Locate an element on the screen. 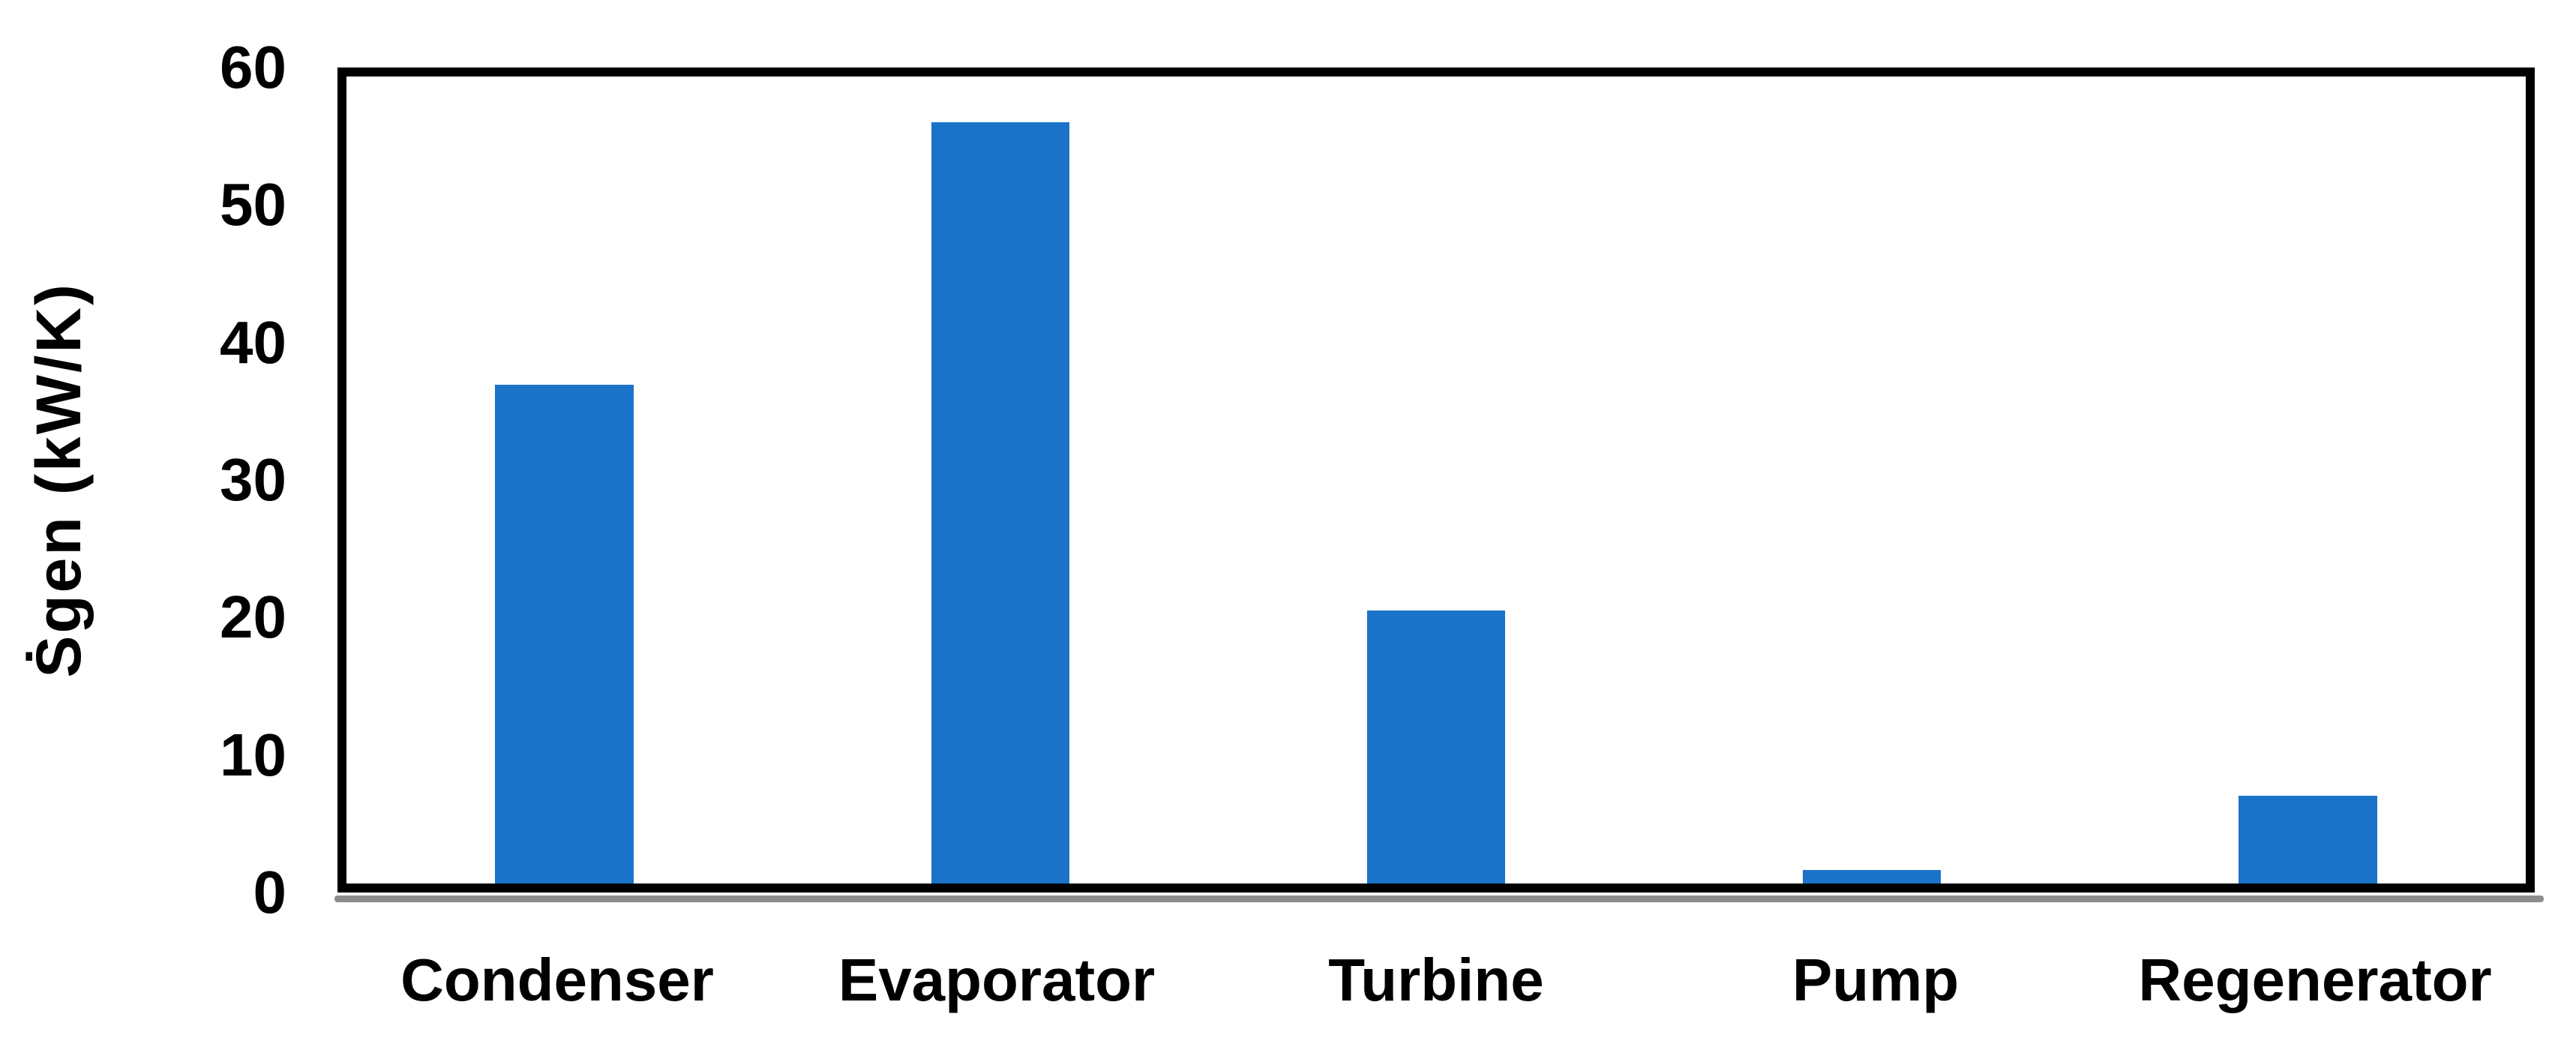 This screenshot has height=1044, width=2576. y-tick-label: 10 is located at coordinates (253, 754).